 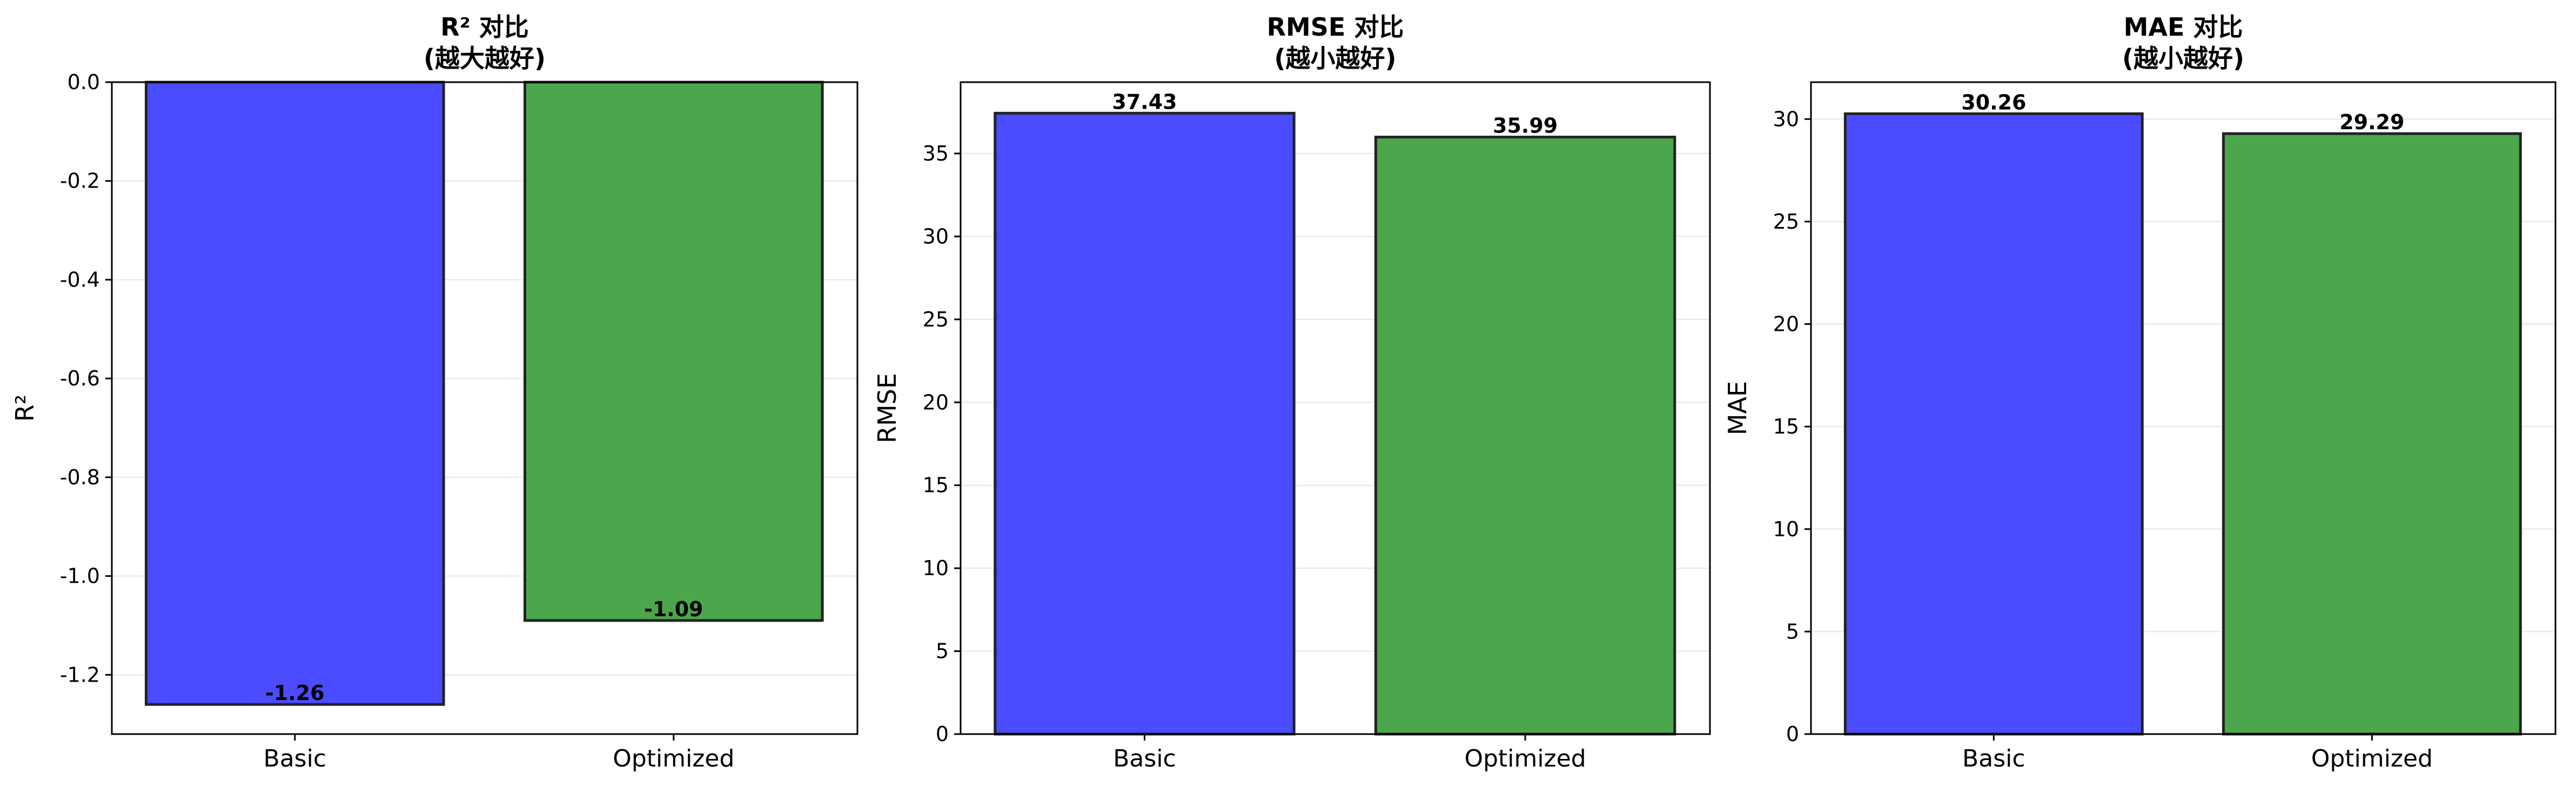 What do you see at coordinates (1335, 27) in the screenshot?
I see `chart-title: RMSE 对比` at bounding box center [1335, 27].